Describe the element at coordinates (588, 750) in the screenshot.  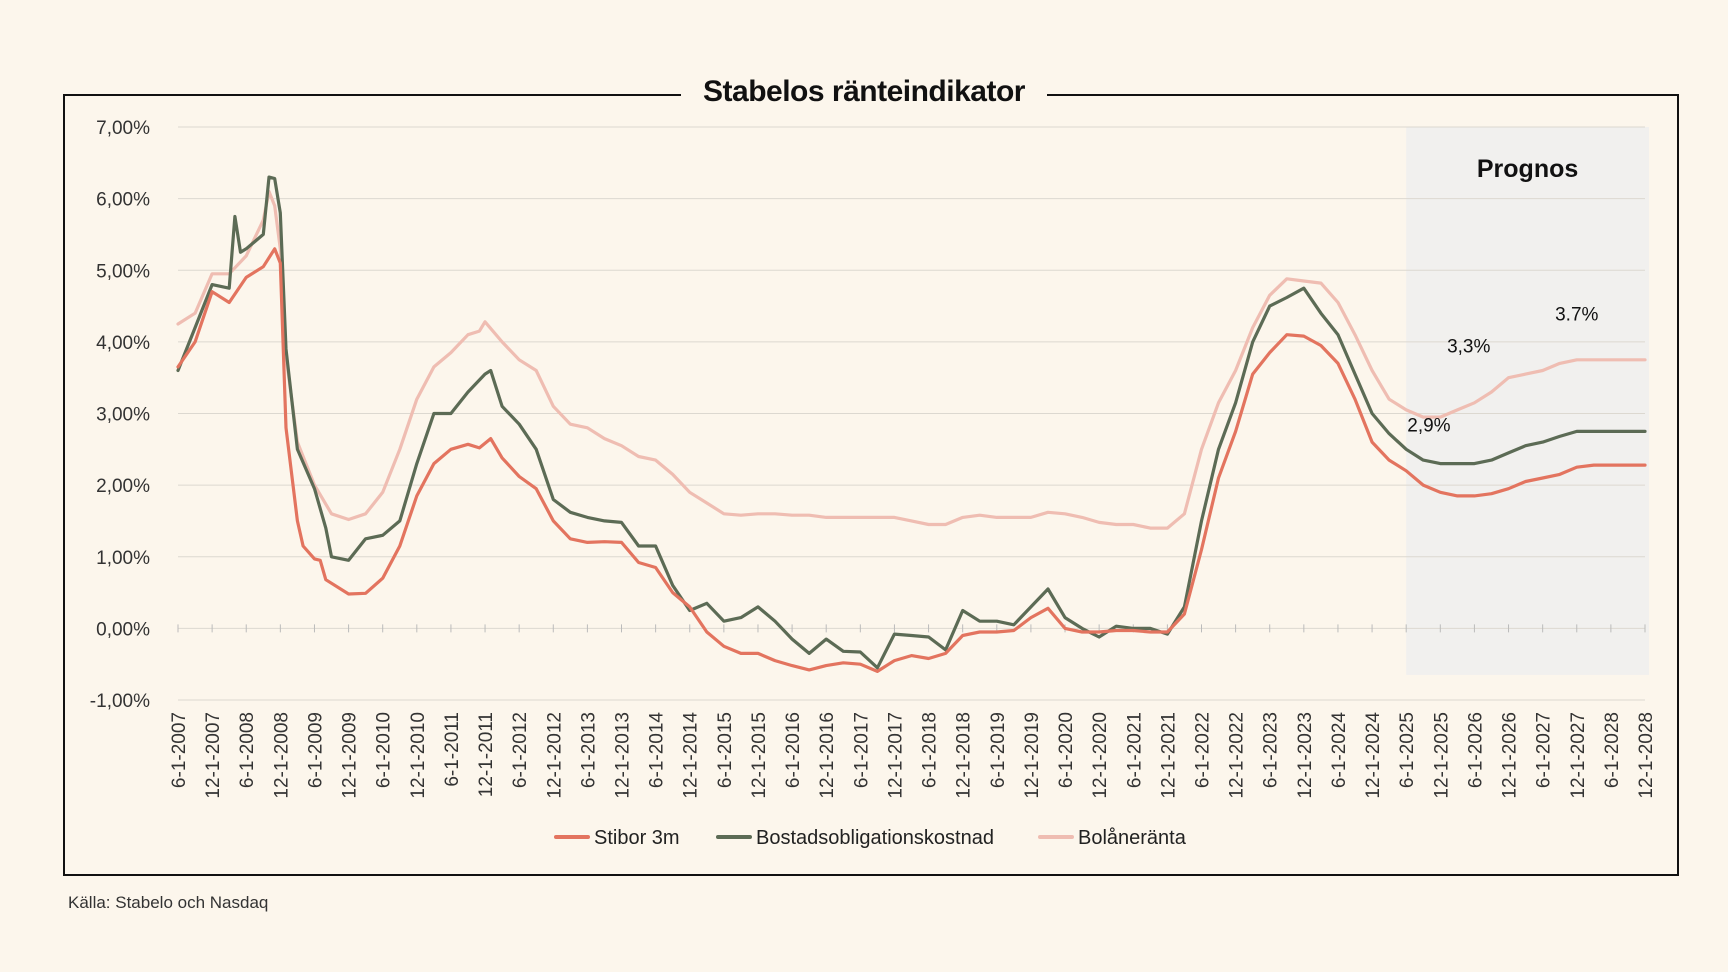
I see `x-tick-label: 6-1-2013` at that location.